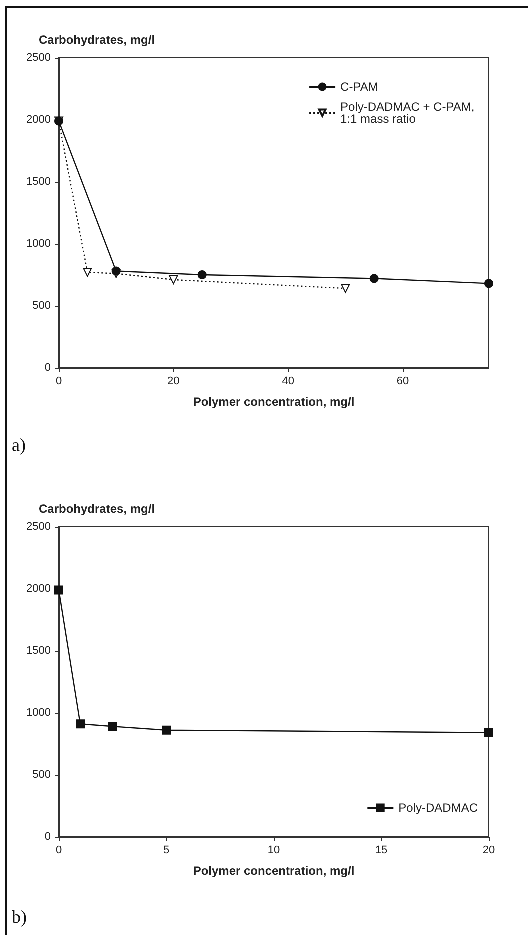 This screenshot has width=528, height=935. What do you see at coordinates (288, 382) in the screenshot?
I see `x-tick-label: 40` at bounding box center [288, 382].